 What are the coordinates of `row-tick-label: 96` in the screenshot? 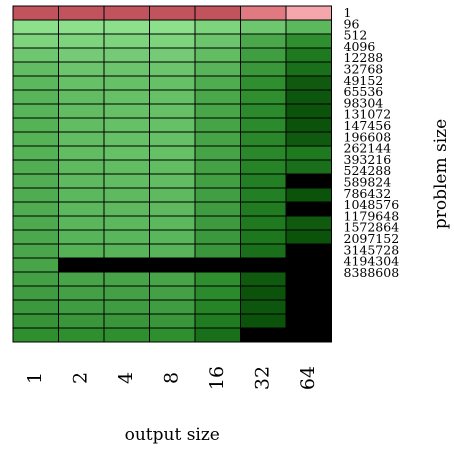 It's located at (352, 23).